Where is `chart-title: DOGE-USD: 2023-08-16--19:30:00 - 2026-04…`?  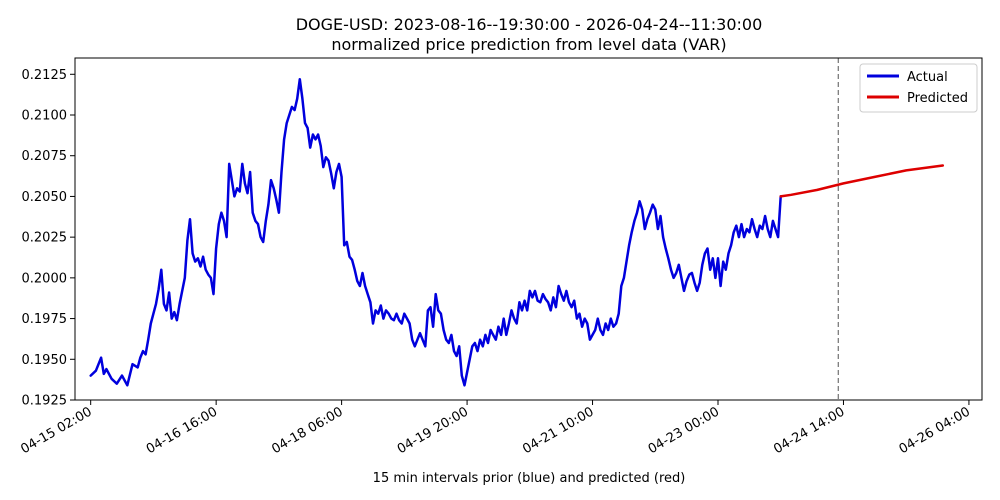
chart-title: DOGE-USD: 2023-08-16--19:30:00 - 2026-04… is located at coordinates (529, 24).